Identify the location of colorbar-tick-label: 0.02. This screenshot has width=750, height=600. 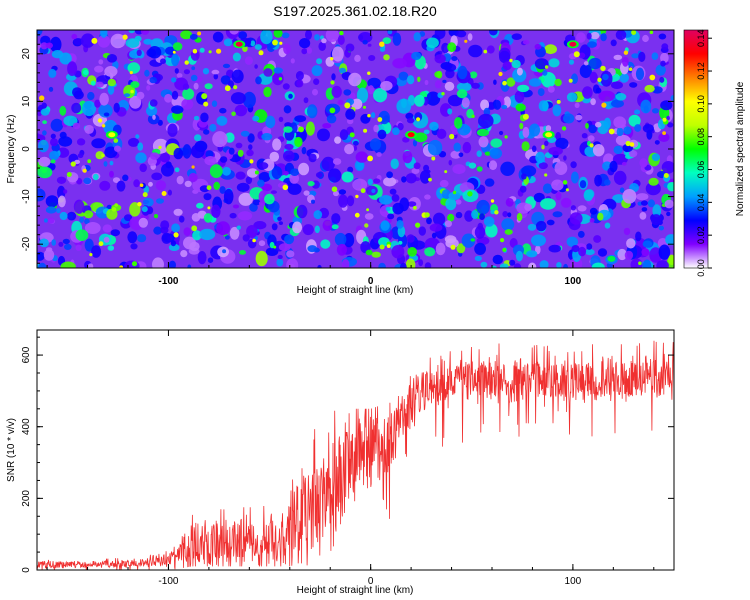
(701, 235).